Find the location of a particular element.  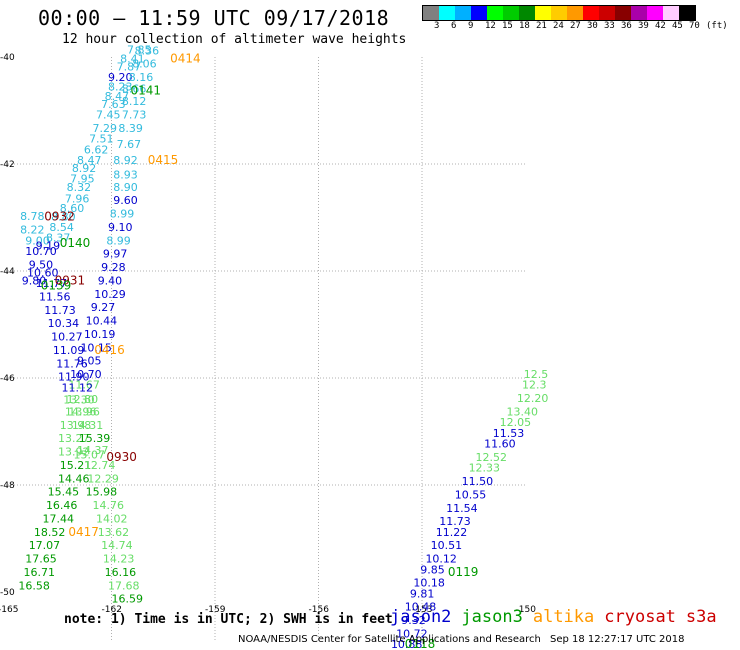

wave-height-value: 10.12 is located at coordinates (441, 559).